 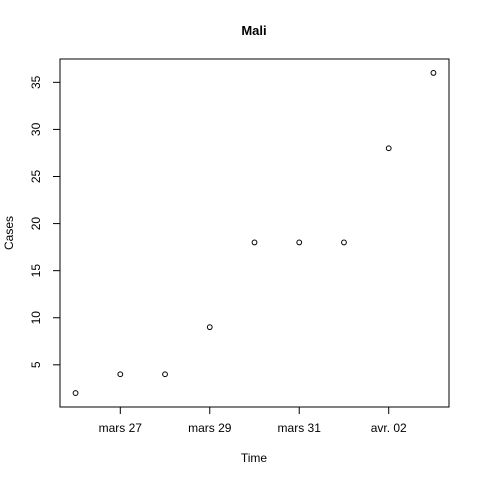 What do you see at coordinates (210, 428) in the screenshot?
I see `x-tick-label: mars 29` at bounding box center [210, 428].